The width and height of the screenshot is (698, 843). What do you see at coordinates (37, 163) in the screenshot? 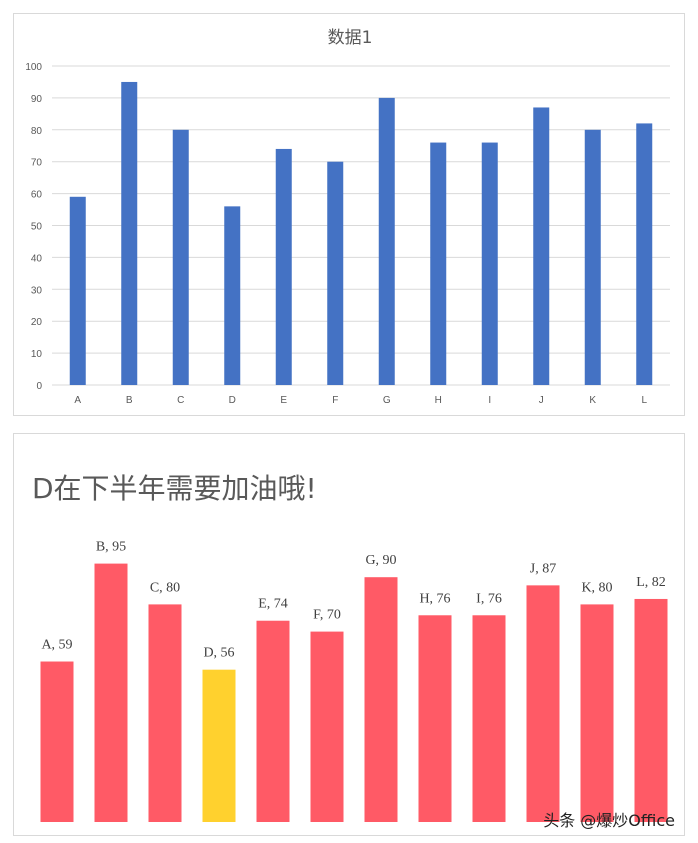
I see `y-tick-label: 70` at bounding box center [37, 163].